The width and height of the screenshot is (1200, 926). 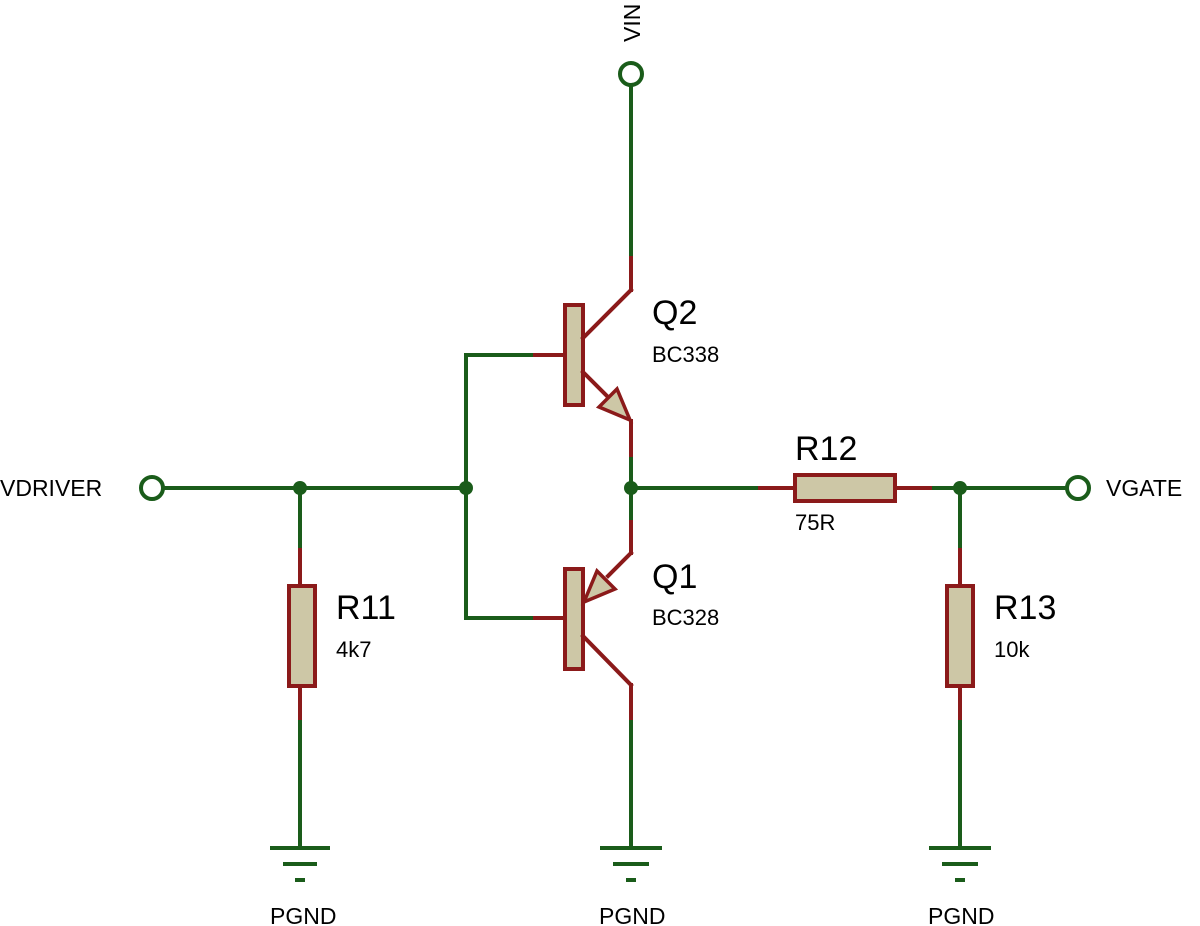 I want to click on ground-label-r13: PGND, so click(x=961, y=914).